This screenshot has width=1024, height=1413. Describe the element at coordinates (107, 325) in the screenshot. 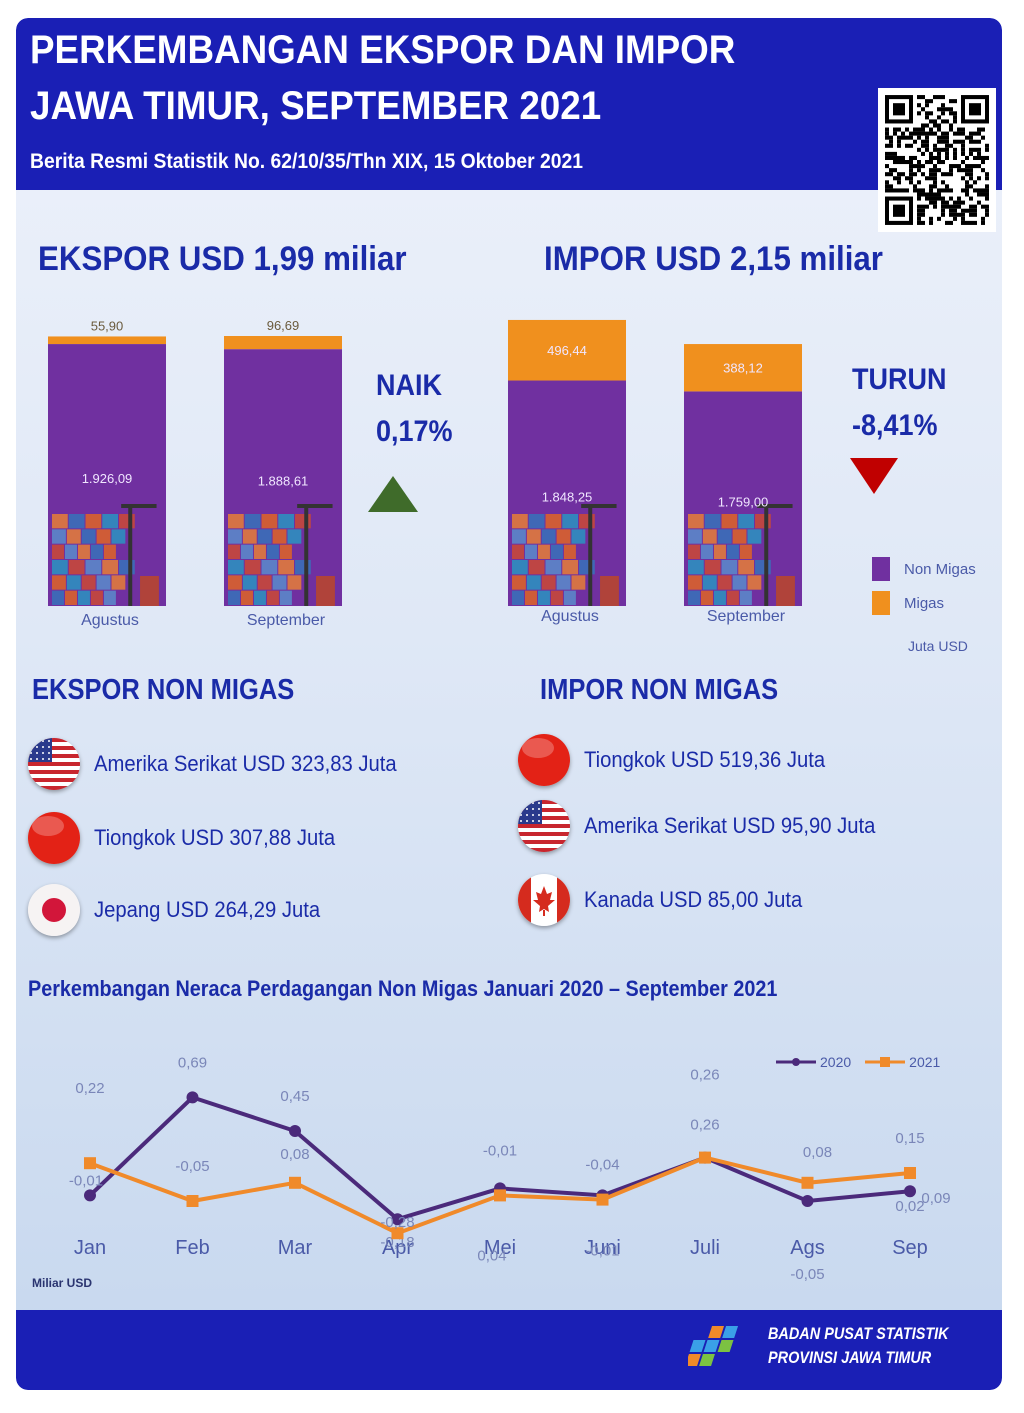

I see `ekspor-label-migas-0: 55,90` at that location.